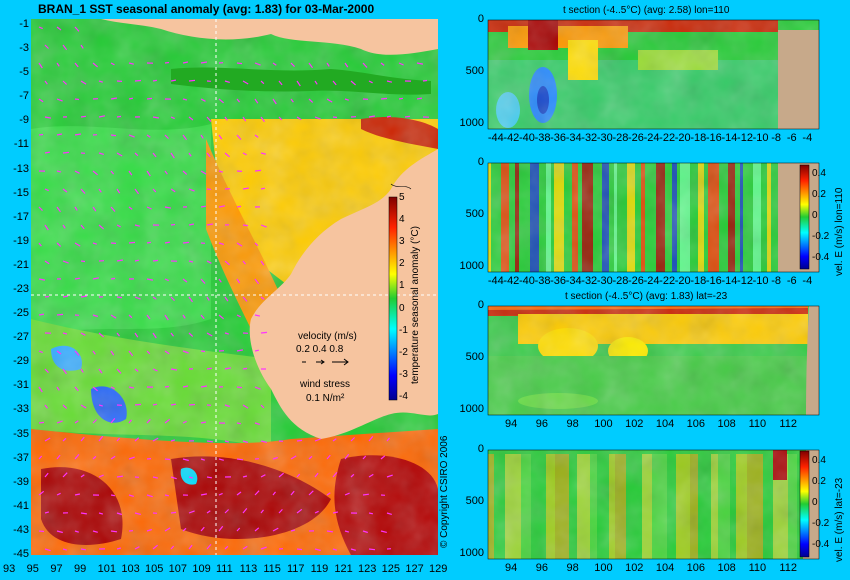 This screenshot has width=850, height=580. What do you see at coordinates (745, 281) in the screenshot?
I see `panel2-x-tick: -12` at bounding box center [745, 281].